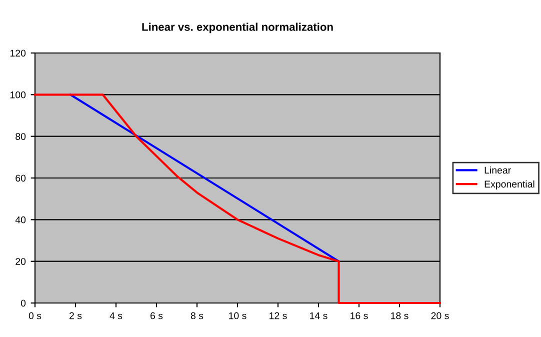 The width and height of the screenshot is (541, 337). I want to click on x-tick-label: 4 s, so click(116, 316).